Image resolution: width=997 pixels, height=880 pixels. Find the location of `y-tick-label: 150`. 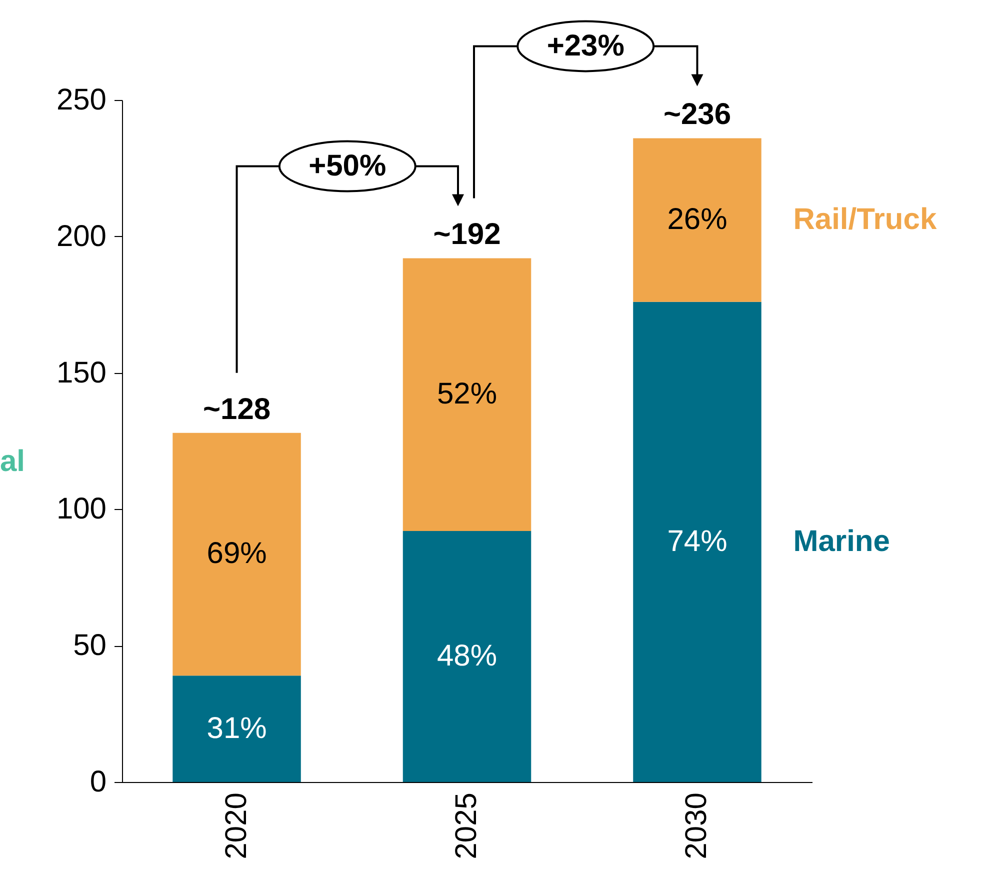

y-tick-label: 150 is located at coordinates (81, 373).